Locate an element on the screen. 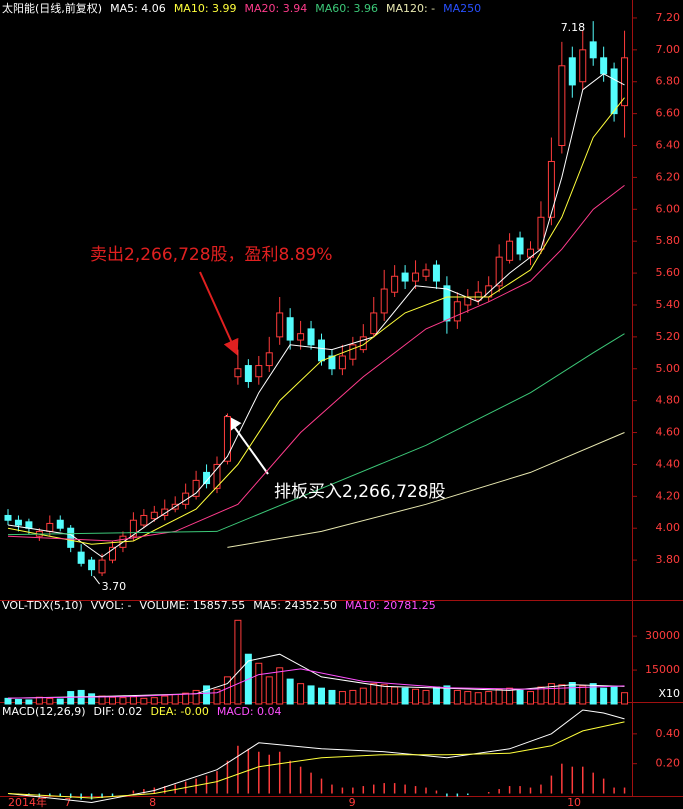 The height and width of the screenshot is (809, 683). x-tick-label: 7 is located at coordinates (67, 802).